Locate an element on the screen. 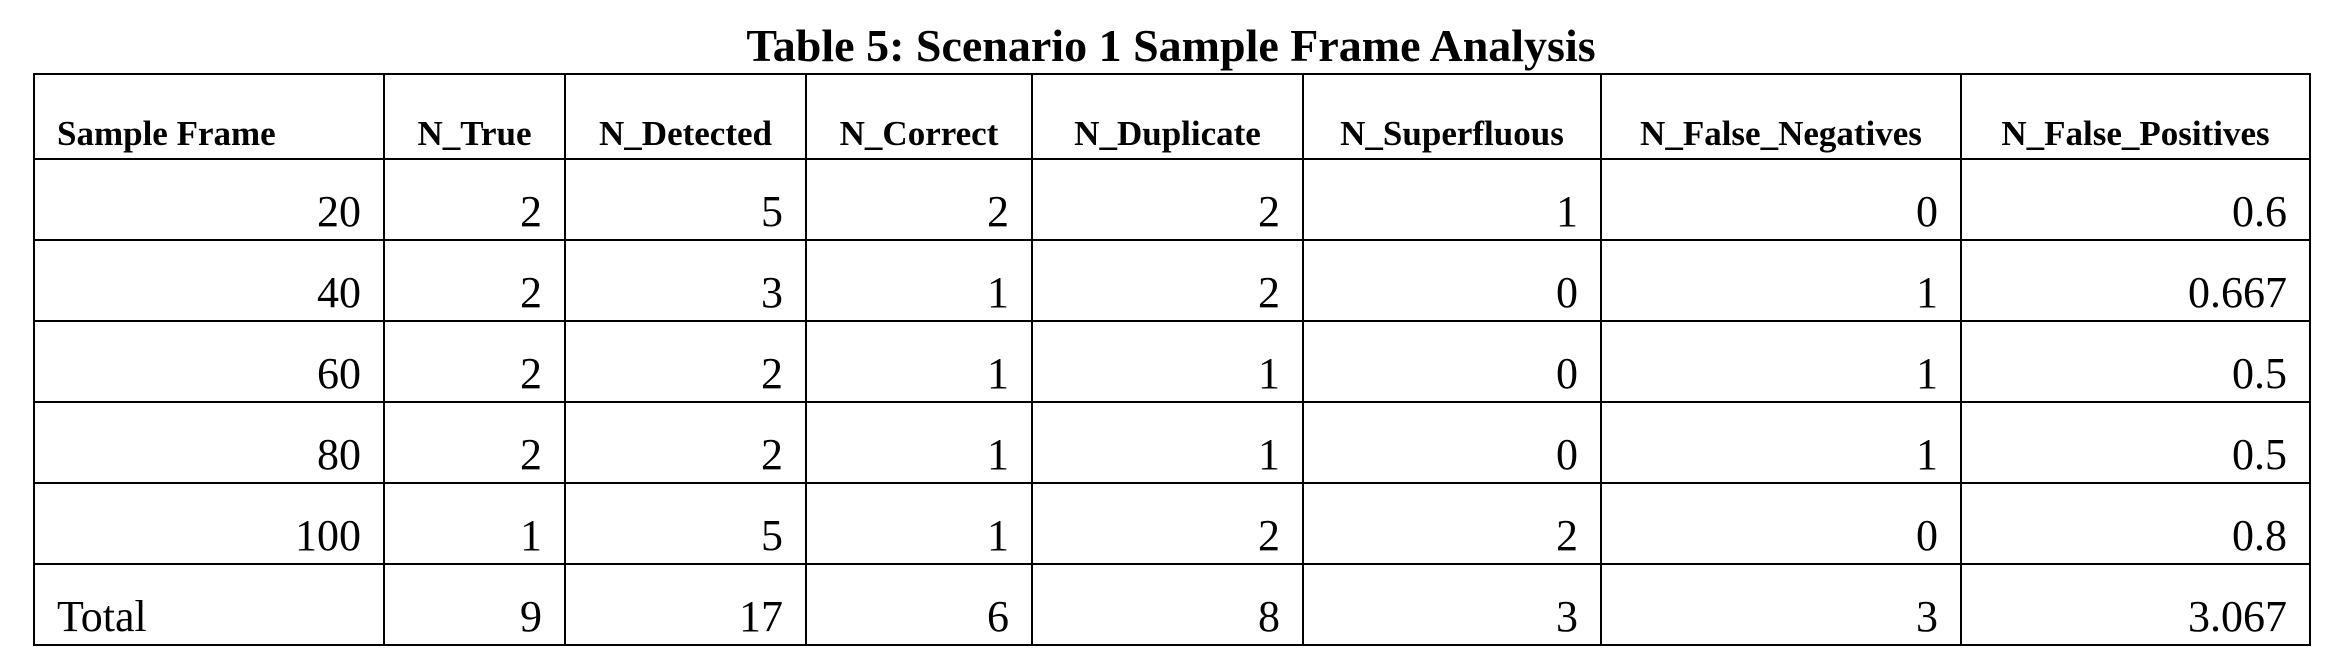 The height and width of the screenshot is (656, 2342). cell-n-duplicate: 8 is located at coordinates (1167, 604).